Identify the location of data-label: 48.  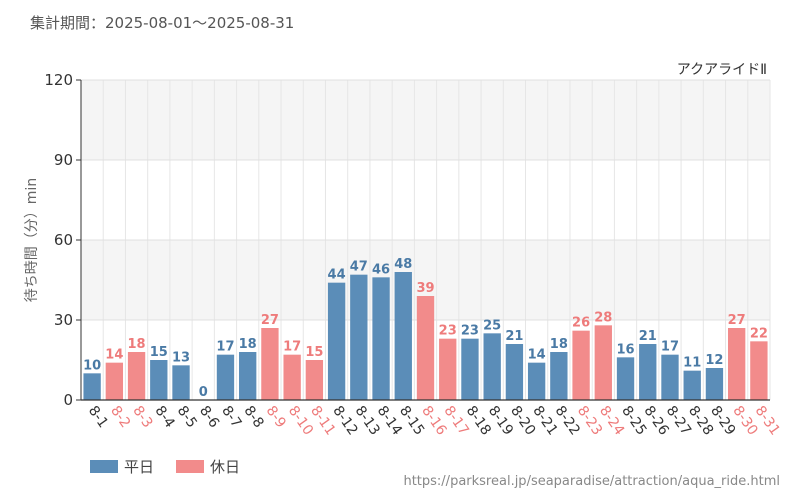
(403, 264).